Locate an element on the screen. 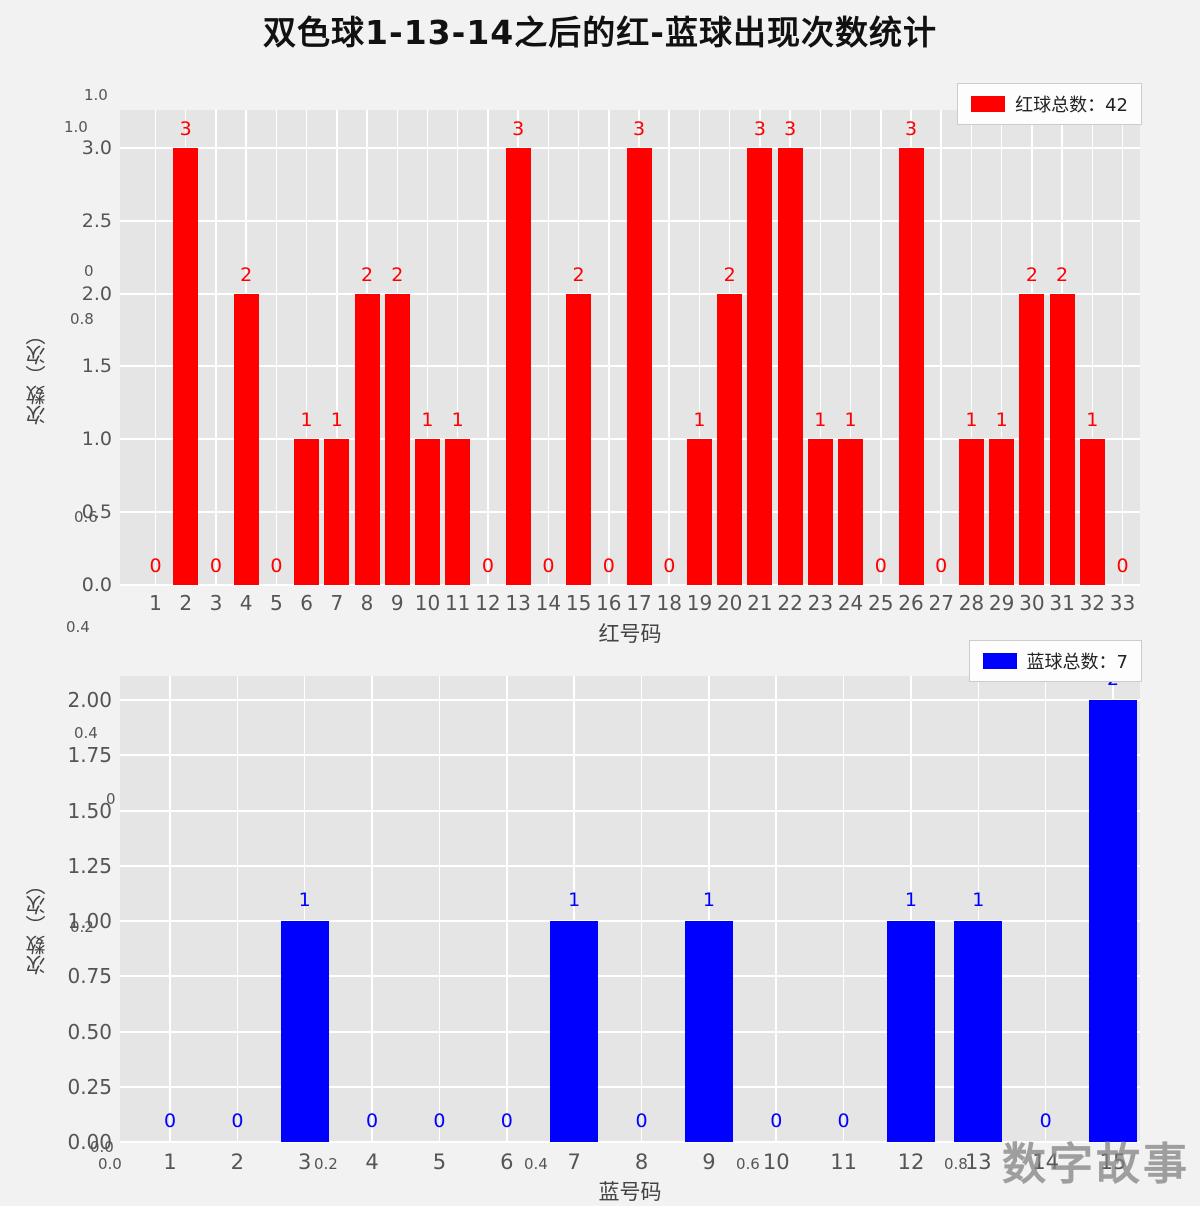 The height and width of the screenshot is (1206, 1200). red-balls-value-label-32: 1 is located at coordinates (1092, 420).